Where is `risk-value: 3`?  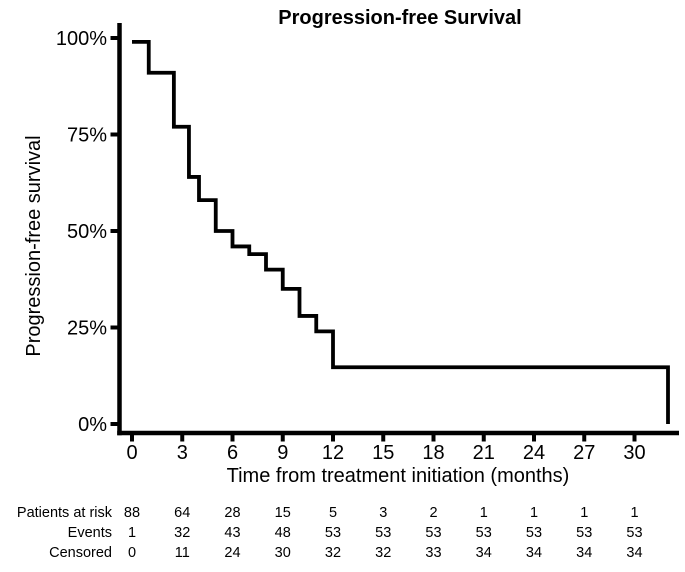
risk-value: 3 is located at coordinates (383, 513).